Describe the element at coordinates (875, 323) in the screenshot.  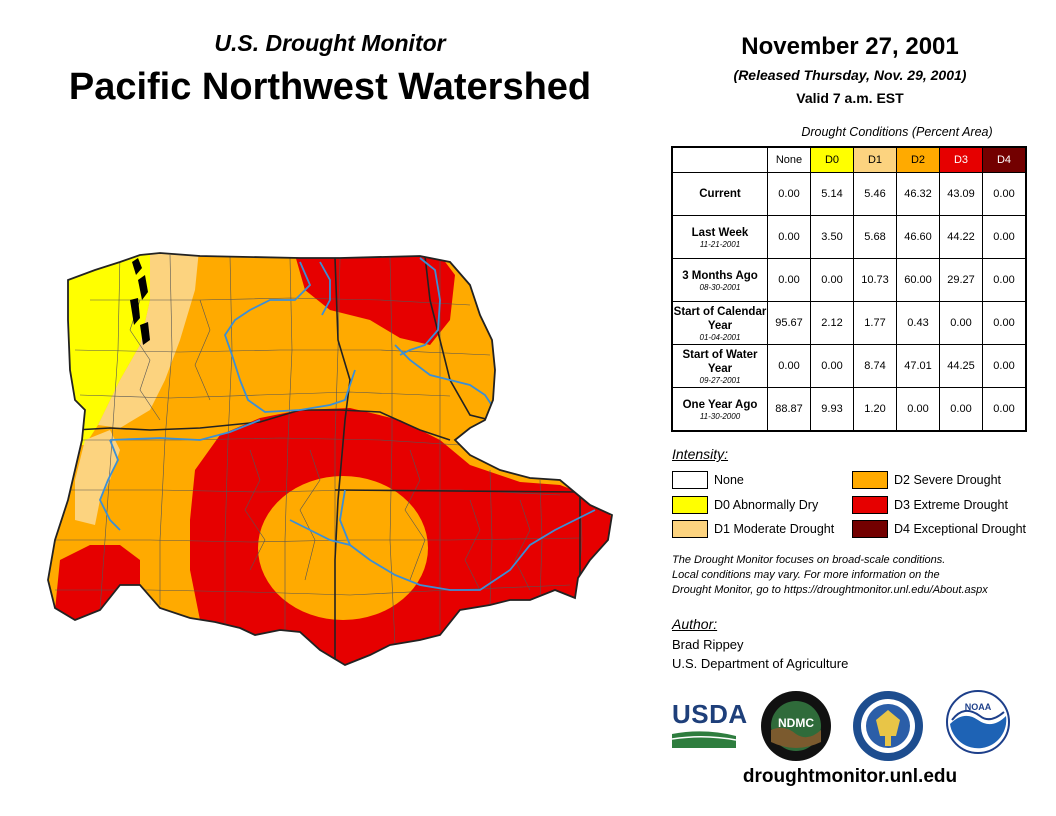
I see `table-cell: 1.77` at that location.